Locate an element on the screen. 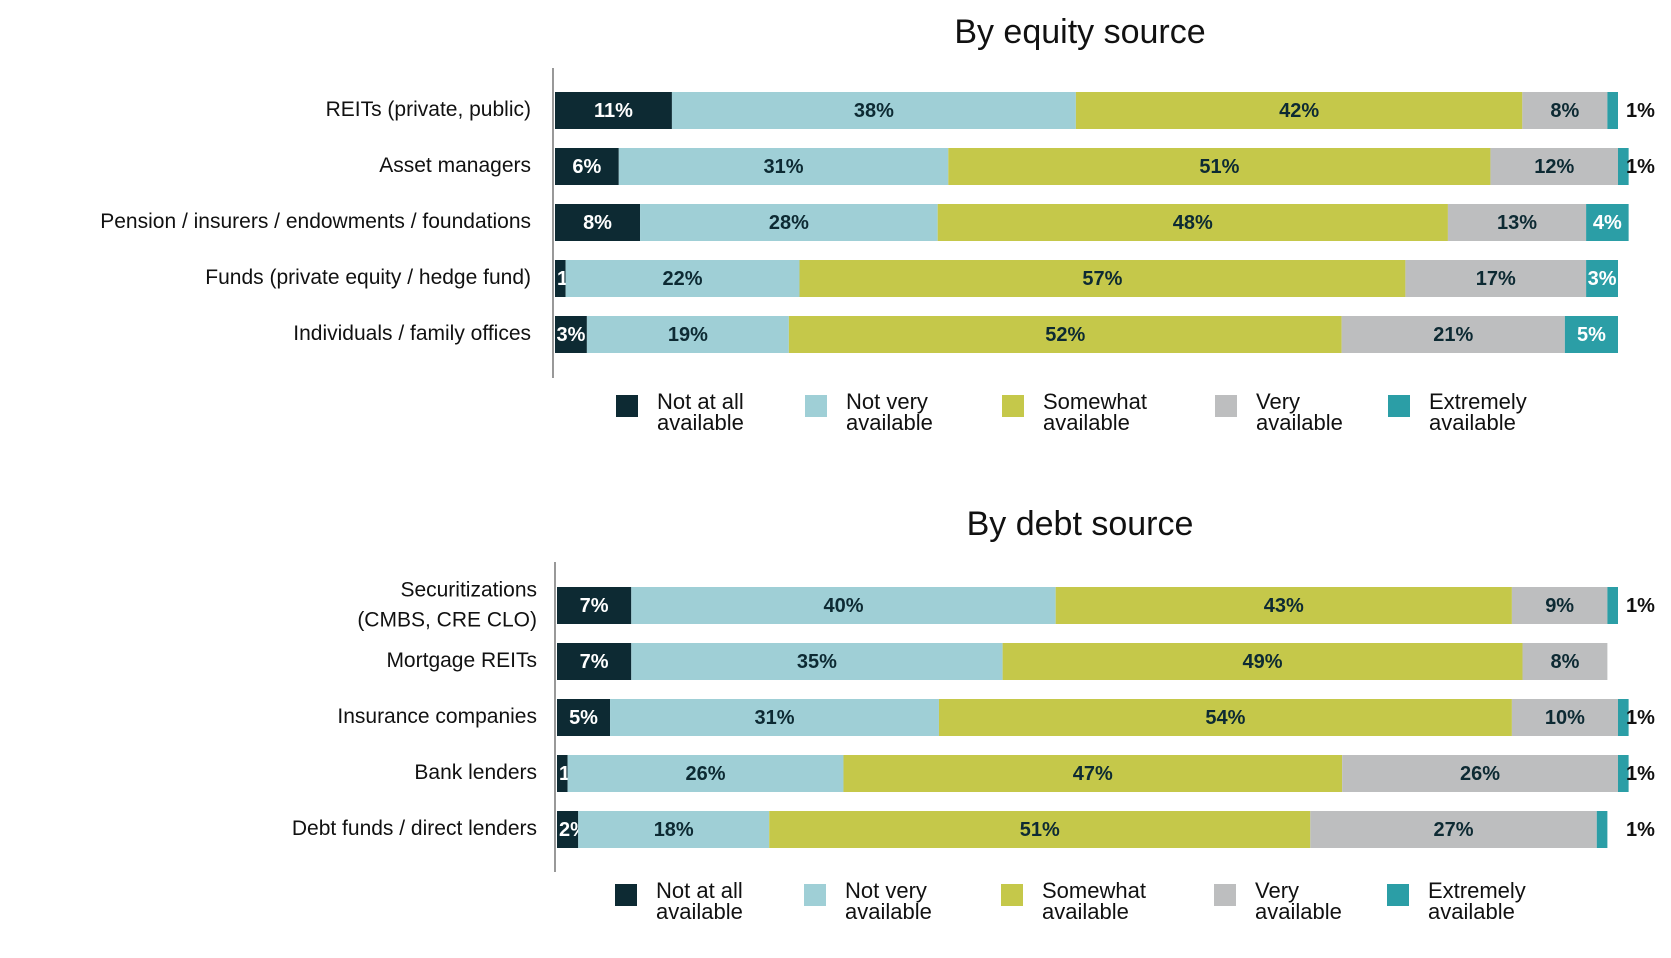 The image size is (1671, 958). data-label: 57% is located at coordinates (1102, 279).